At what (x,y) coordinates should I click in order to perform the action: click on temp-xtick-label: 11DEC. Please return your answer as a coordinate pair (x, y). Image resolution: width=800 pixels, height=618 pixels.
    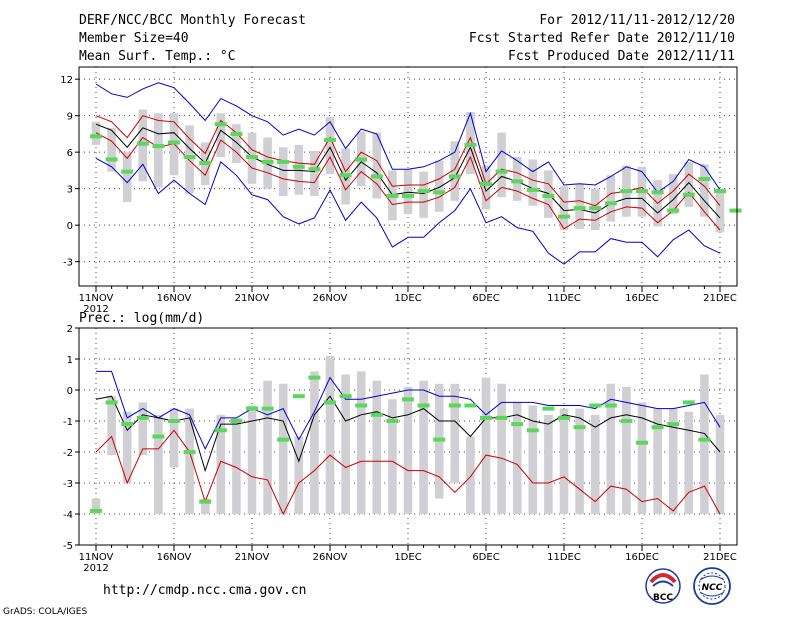
    Looking at the image, I should click on (564, 298).